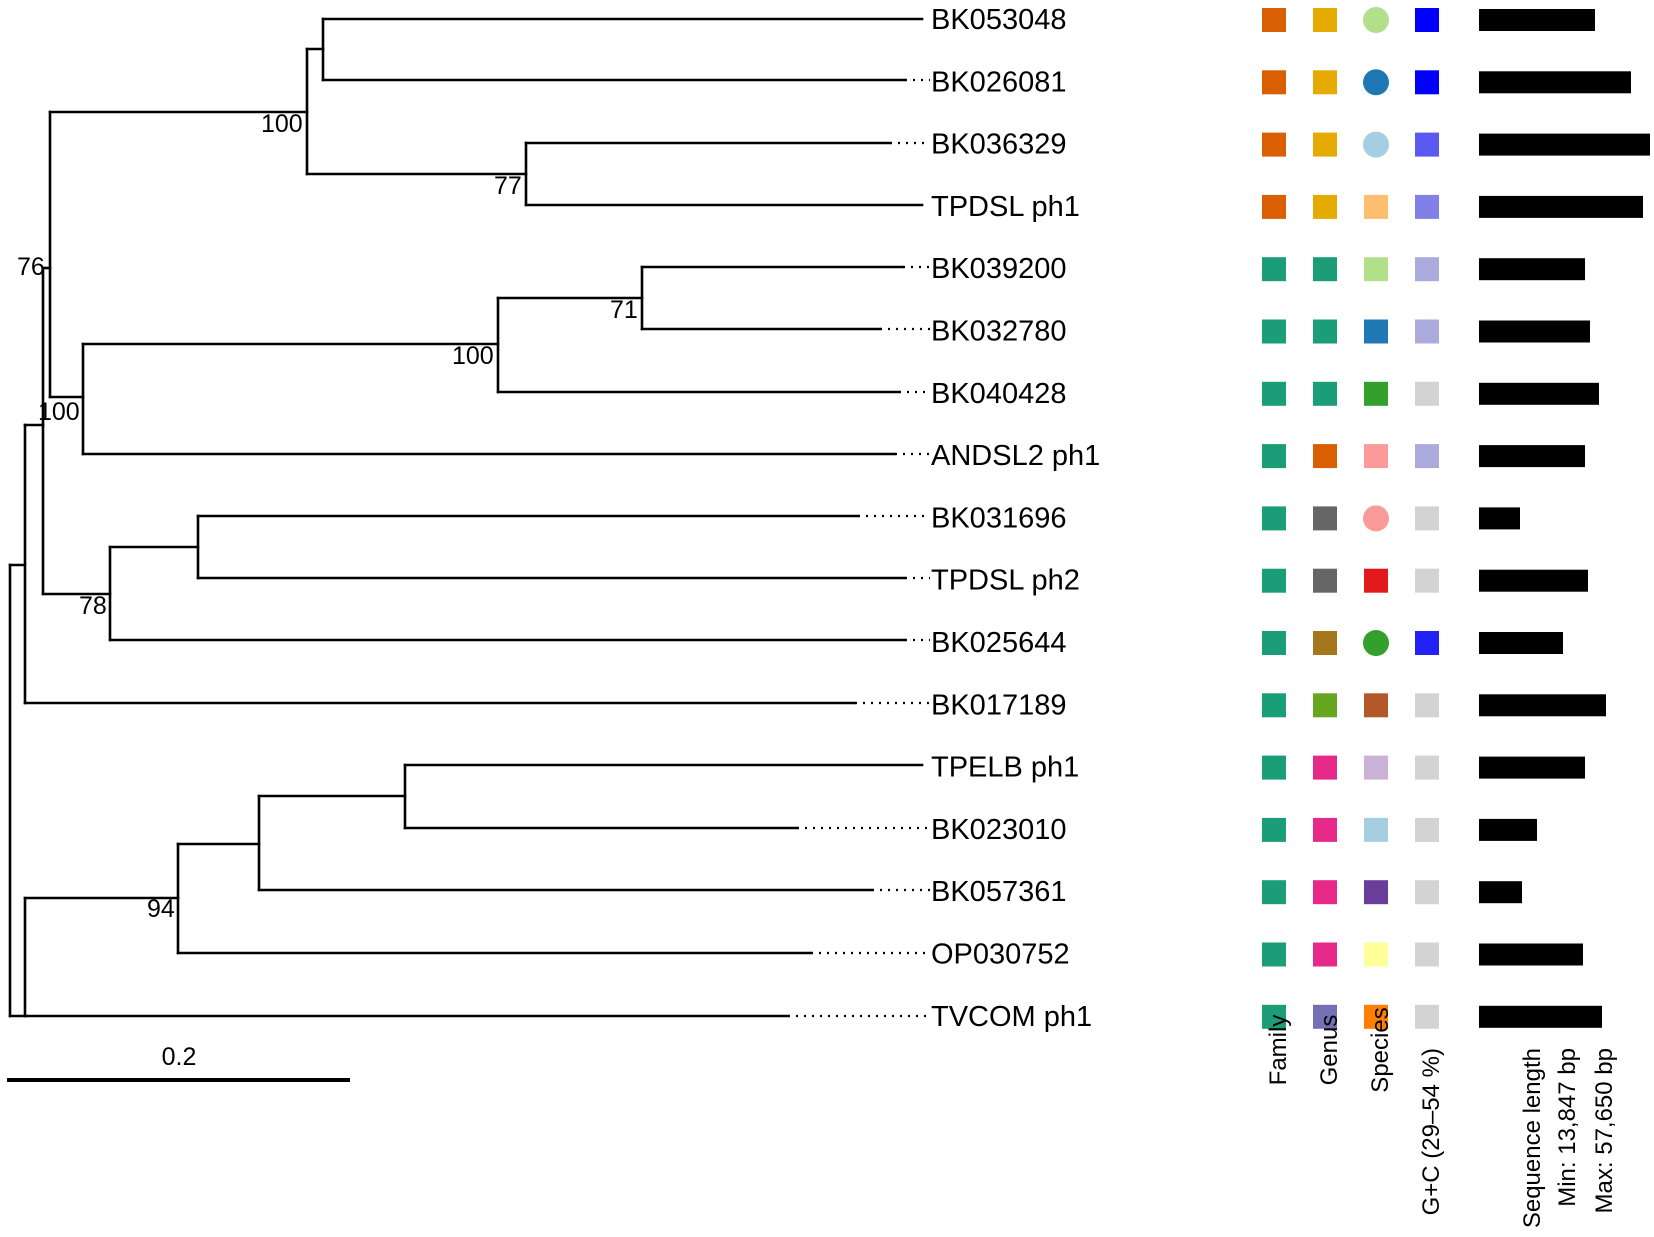  I want to click on leaf-label: TPELB ph1, so click(1005, 768).